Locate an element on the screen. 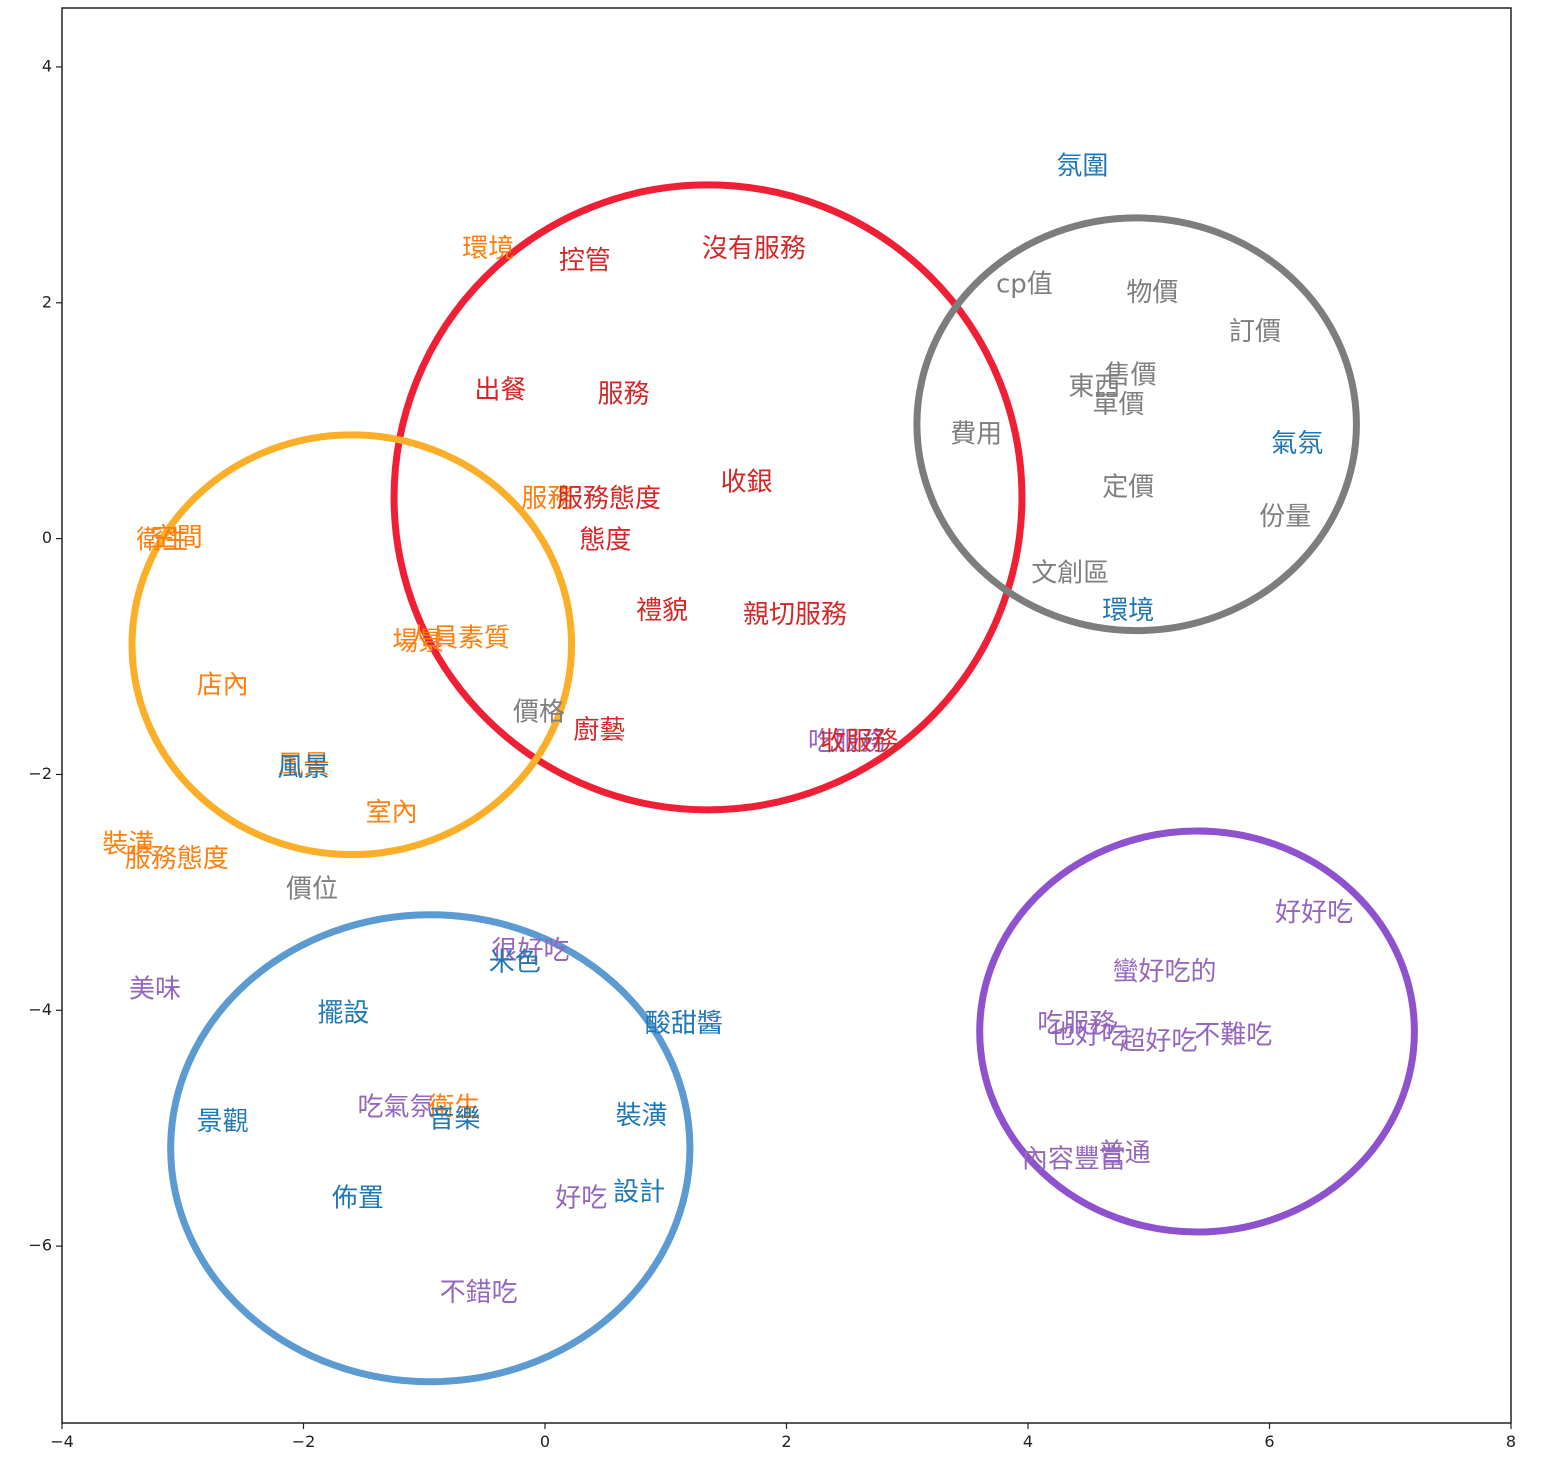 This screenshot has width=1542, height=1460. word-point: 廚藝 is located at coordinates (599, 730).